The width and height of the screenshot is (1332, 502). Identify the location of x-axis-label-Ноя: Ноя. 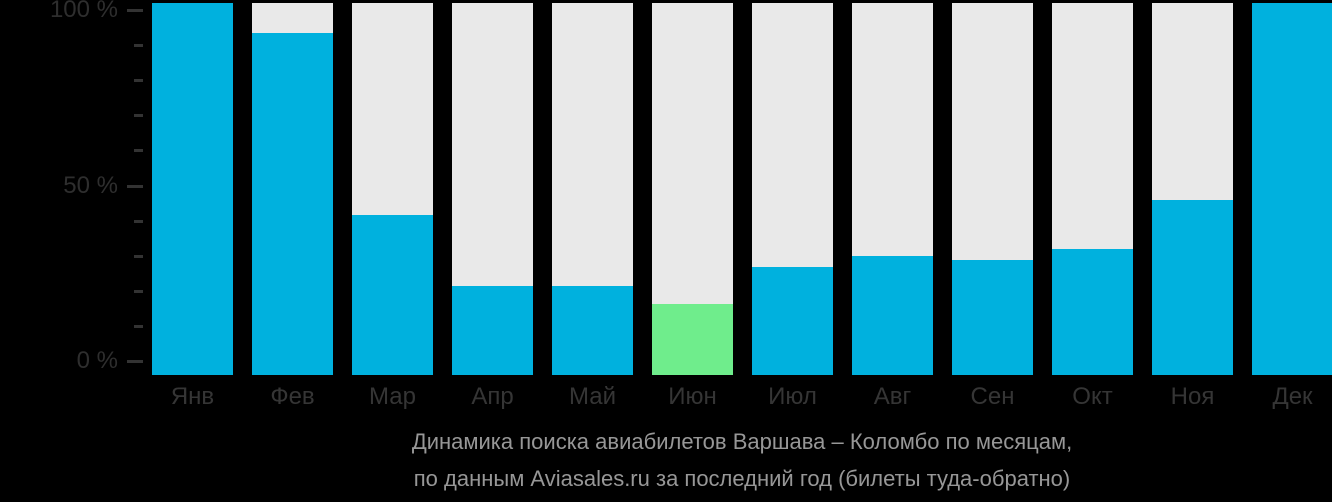
(1192, 396).